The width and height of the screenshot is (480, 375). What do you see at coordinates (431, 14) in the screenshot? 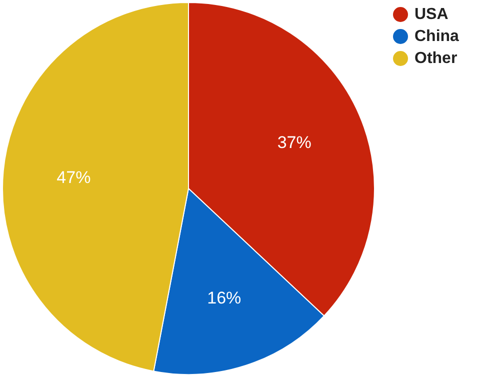
I see `legend-label: USA` at bounding box center [431, 14].